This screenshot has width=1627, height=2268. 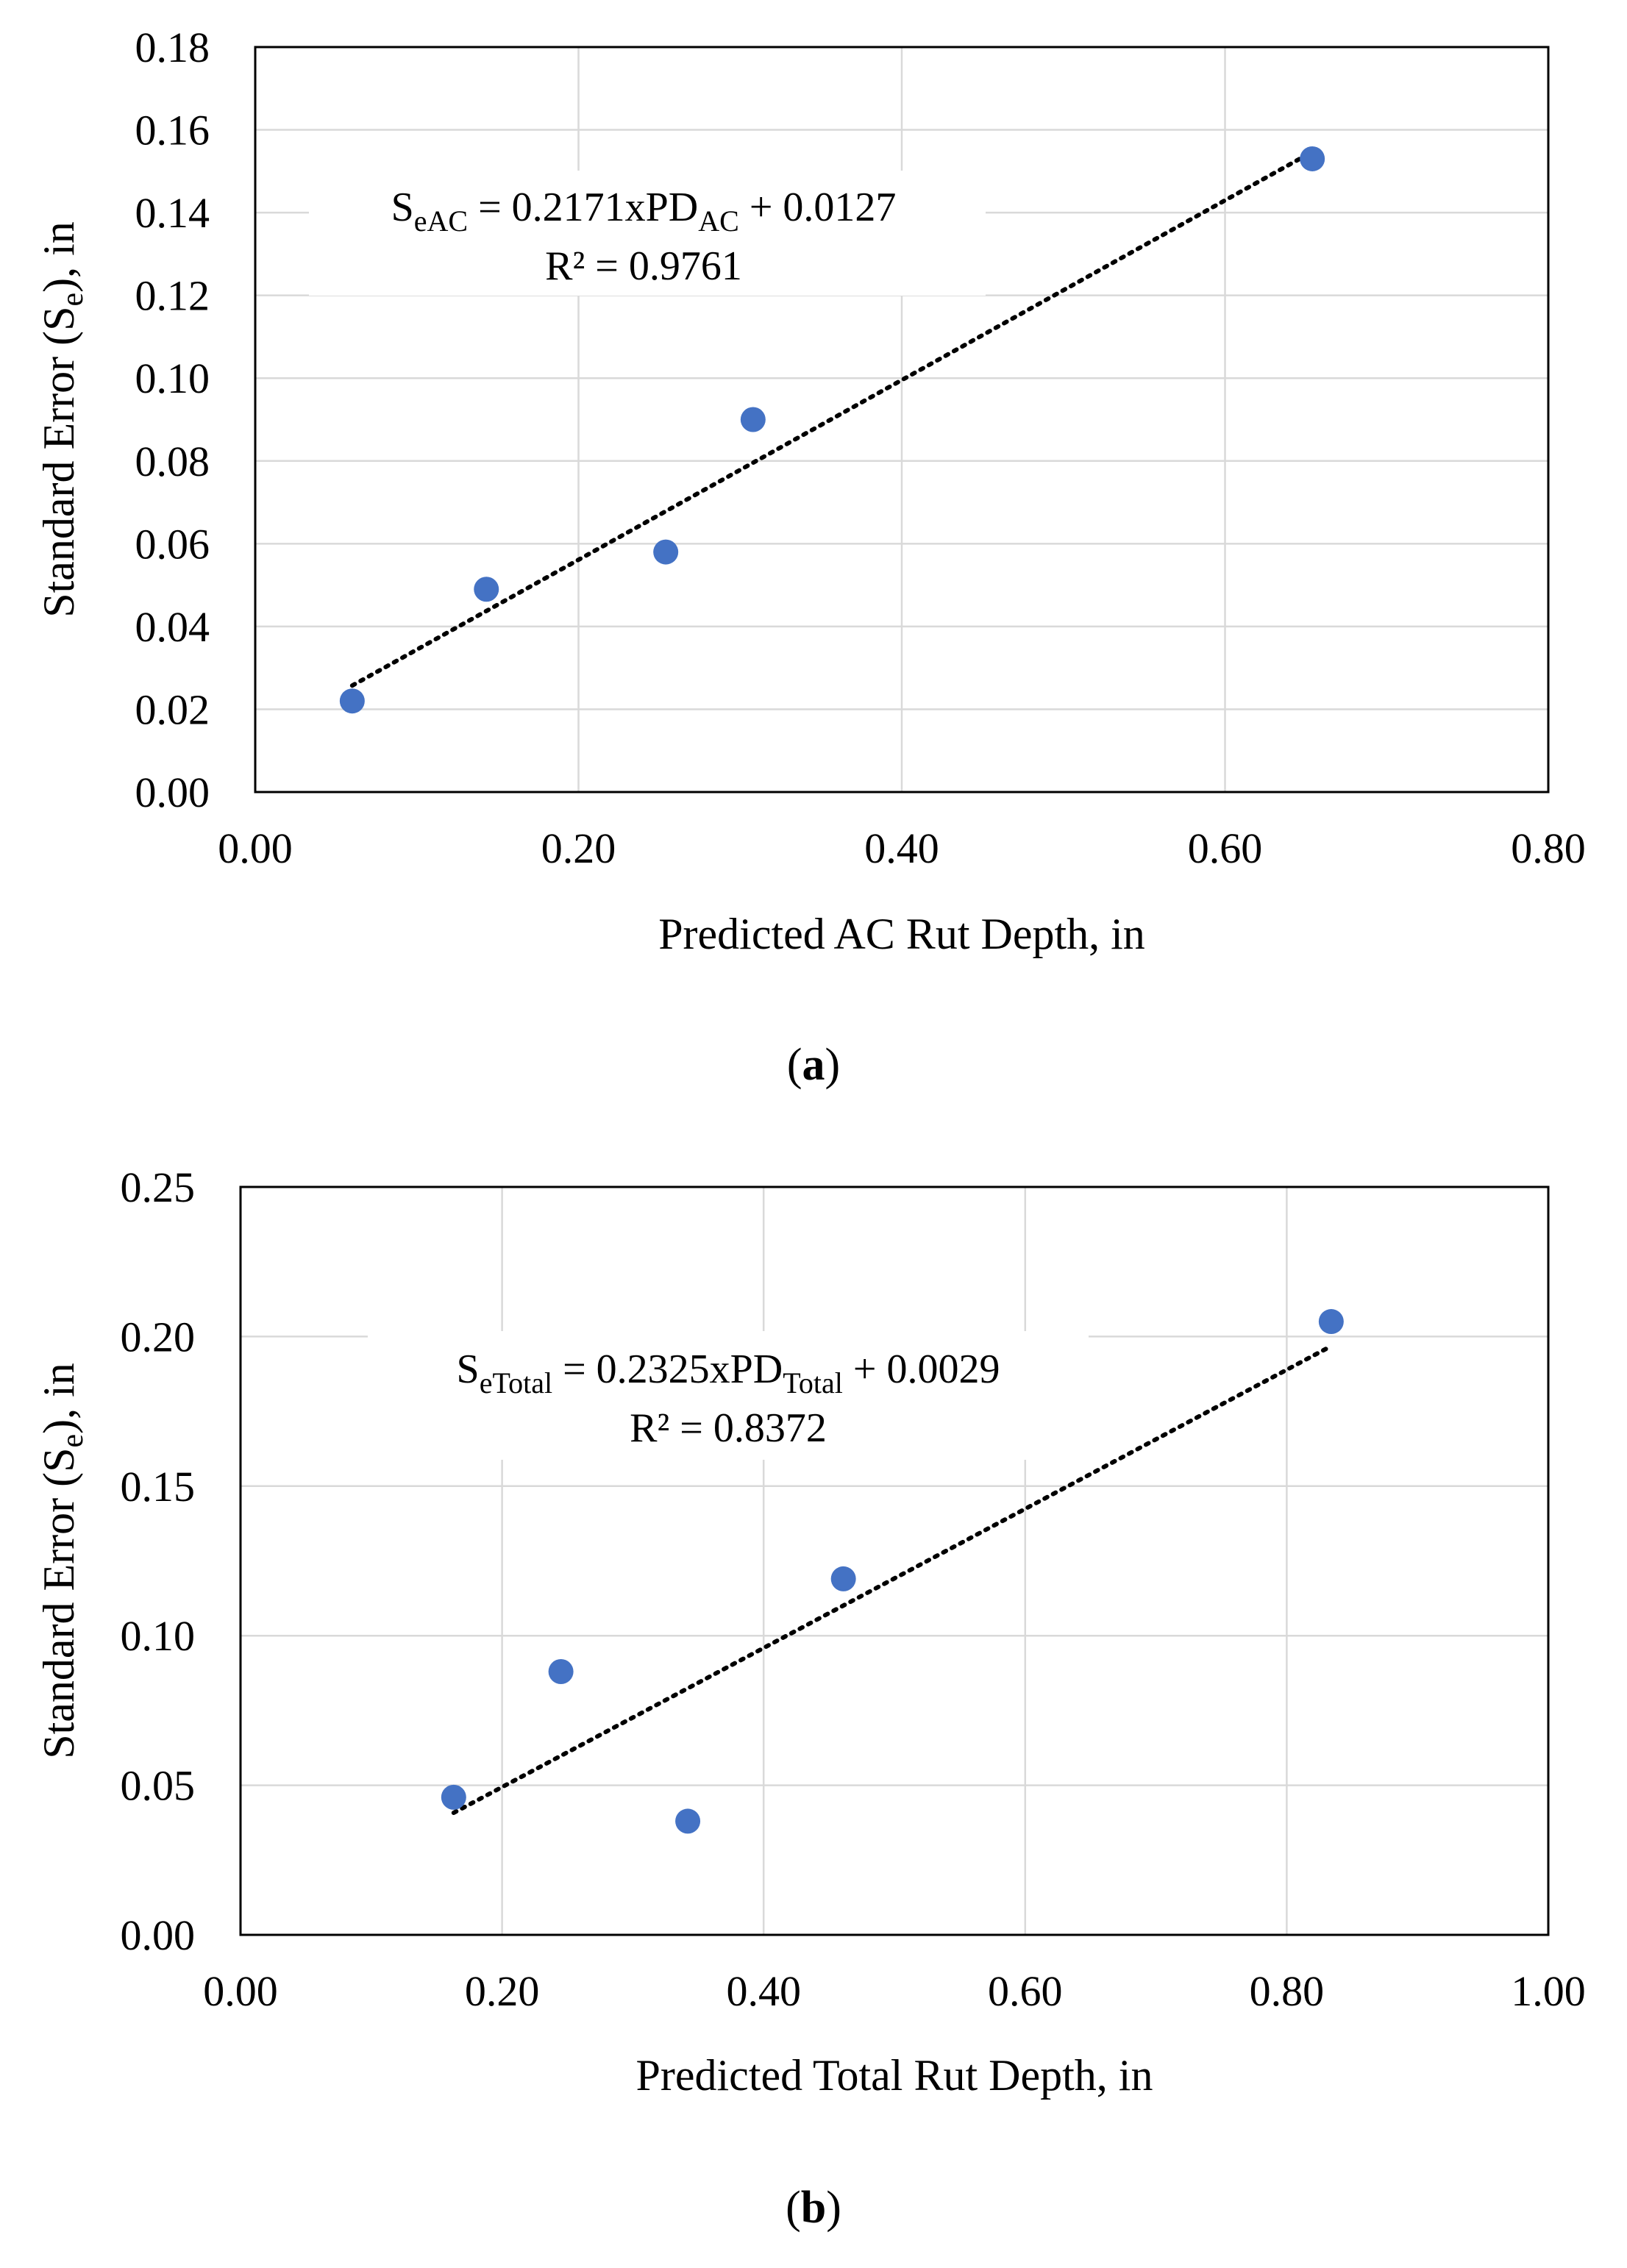 I want to click on equation-mid: = 0.2171xPD, so click(x=583, y=208).